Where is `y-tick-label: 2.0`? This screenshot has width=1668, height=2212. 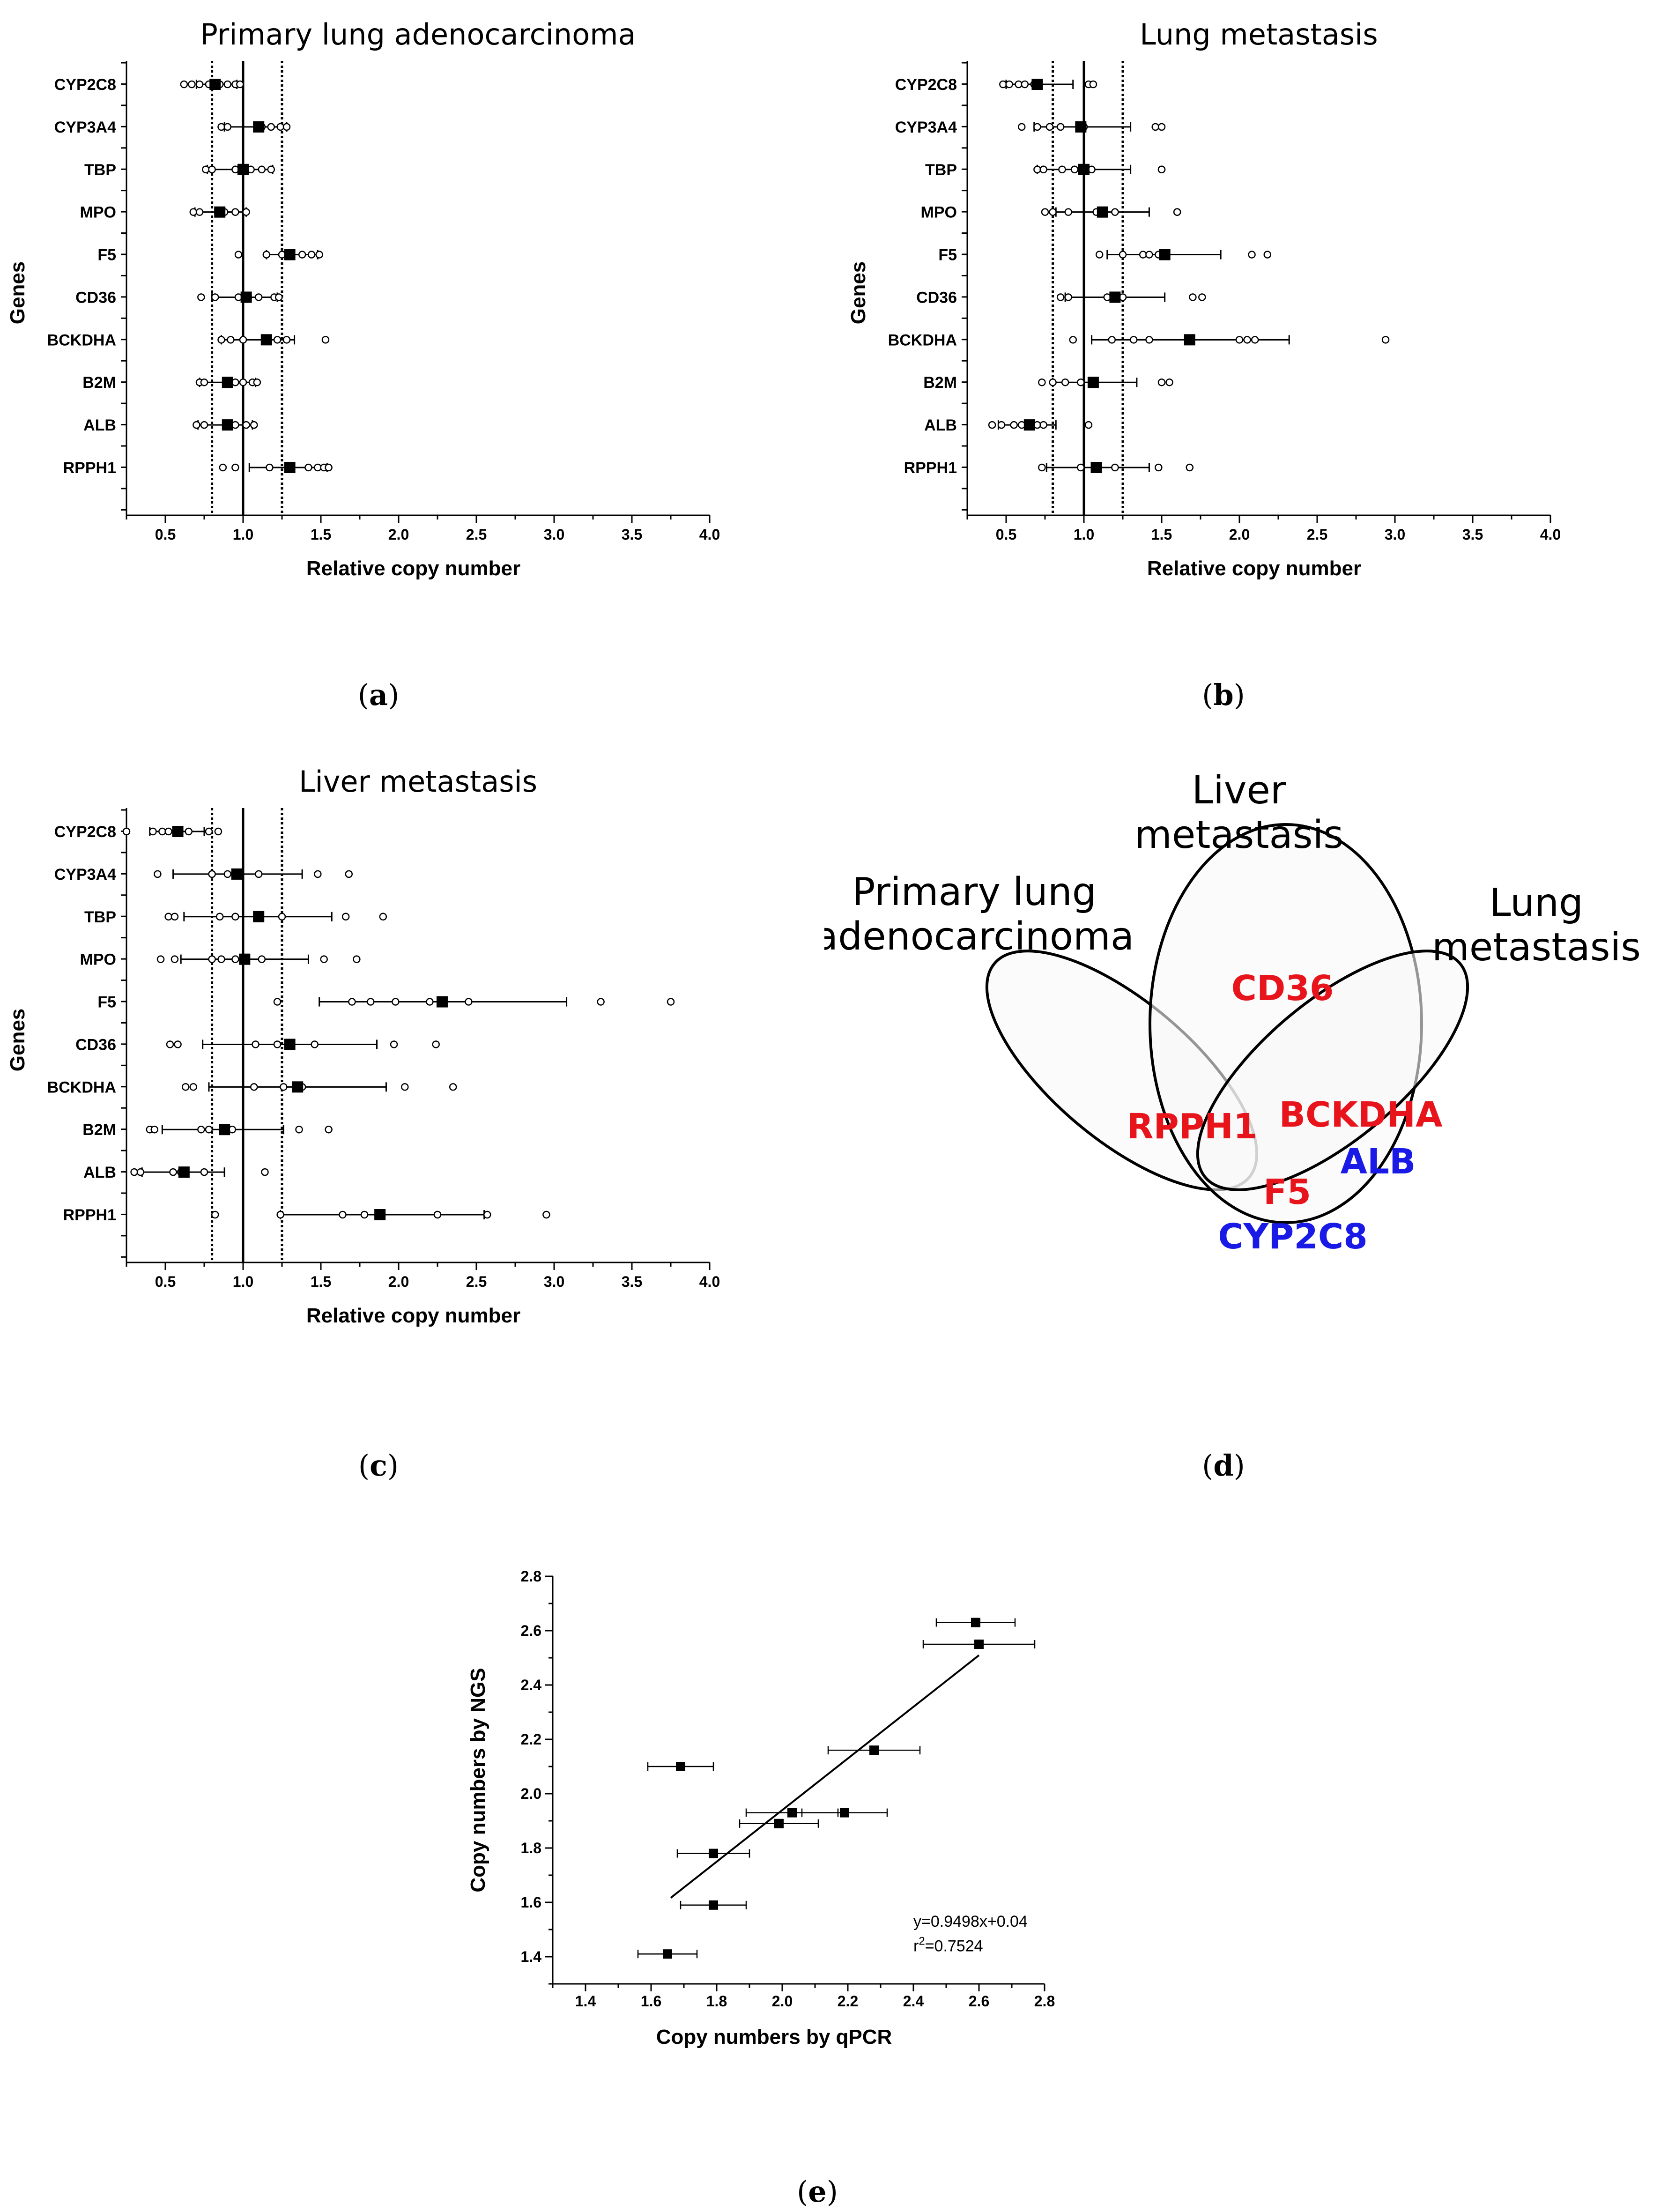 y-tick-label: 2.0 is located at coordinates (531, 1793).